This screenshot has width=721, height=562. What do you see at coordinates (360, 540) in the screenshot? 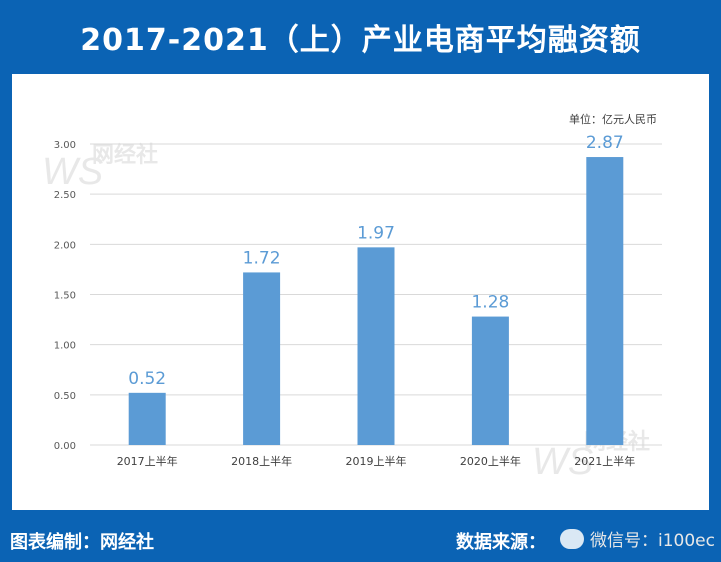
I see `footer-banner: 图表编制：网经社 数据来源： 微信号：i100ec` at bounding box center [360, 540].